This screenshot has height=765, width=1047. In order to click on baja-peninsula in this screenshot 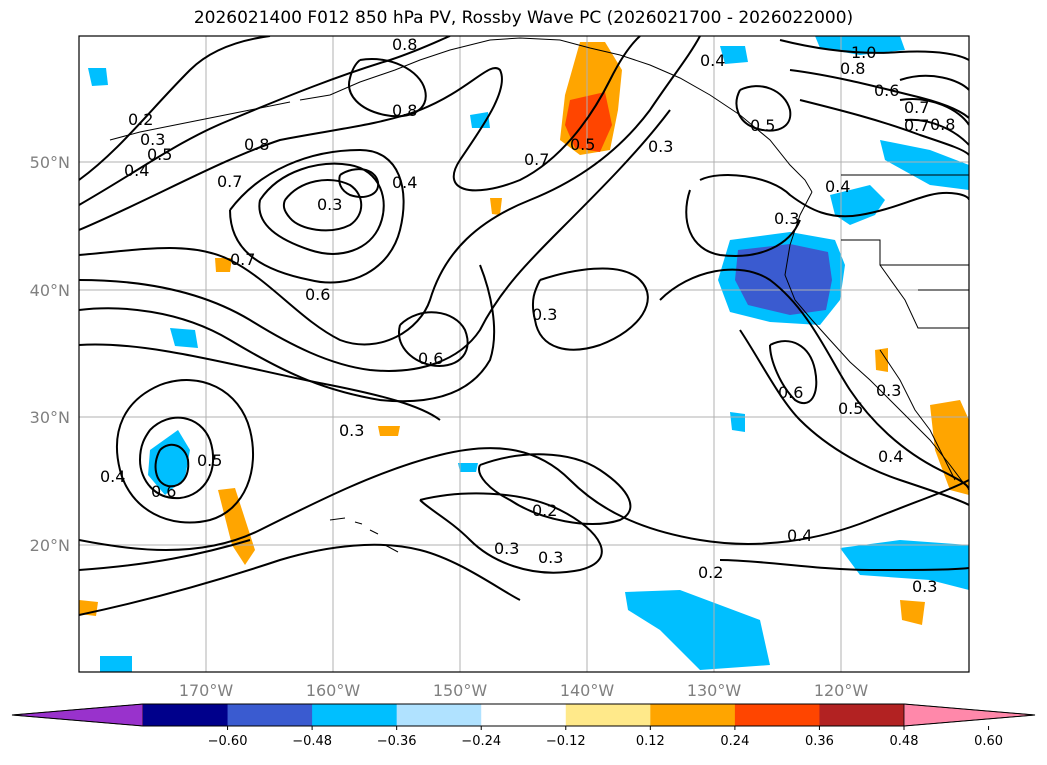, I will do `click(917, 415)`.